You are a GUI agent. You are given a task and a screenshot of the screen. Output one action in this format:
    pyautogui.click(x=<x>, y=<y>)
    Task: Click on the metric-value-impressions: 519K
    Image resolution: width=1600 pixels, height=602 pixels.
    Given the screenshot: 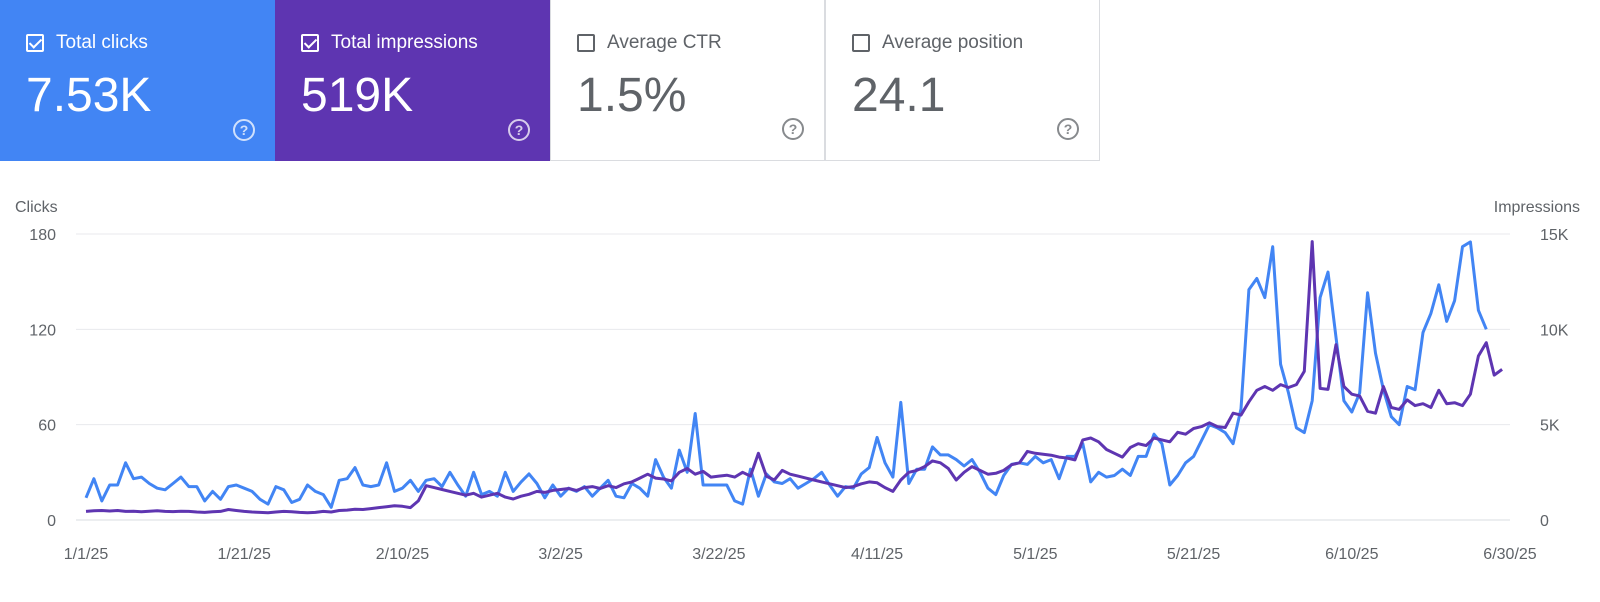 What is the action you would take?
    pyautogui.click(x=357, y=95)
    